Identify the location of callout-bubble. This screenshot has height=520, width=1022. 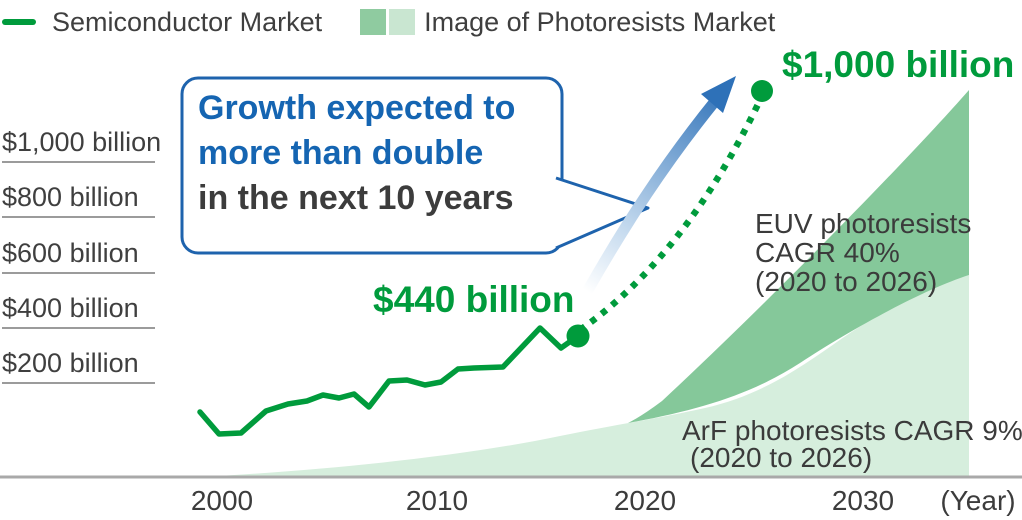
(372, 165).